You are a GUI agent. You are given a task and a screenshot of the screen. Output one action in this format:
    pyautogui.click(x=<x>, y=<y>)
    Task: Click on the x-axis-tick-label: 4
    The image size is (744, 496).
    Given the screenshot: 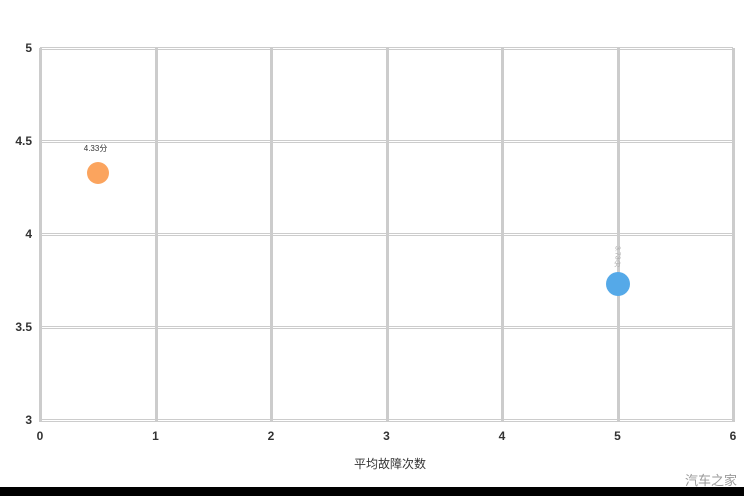 What is the action you would take?
    pyautogui.click(x=502, y=436)
    